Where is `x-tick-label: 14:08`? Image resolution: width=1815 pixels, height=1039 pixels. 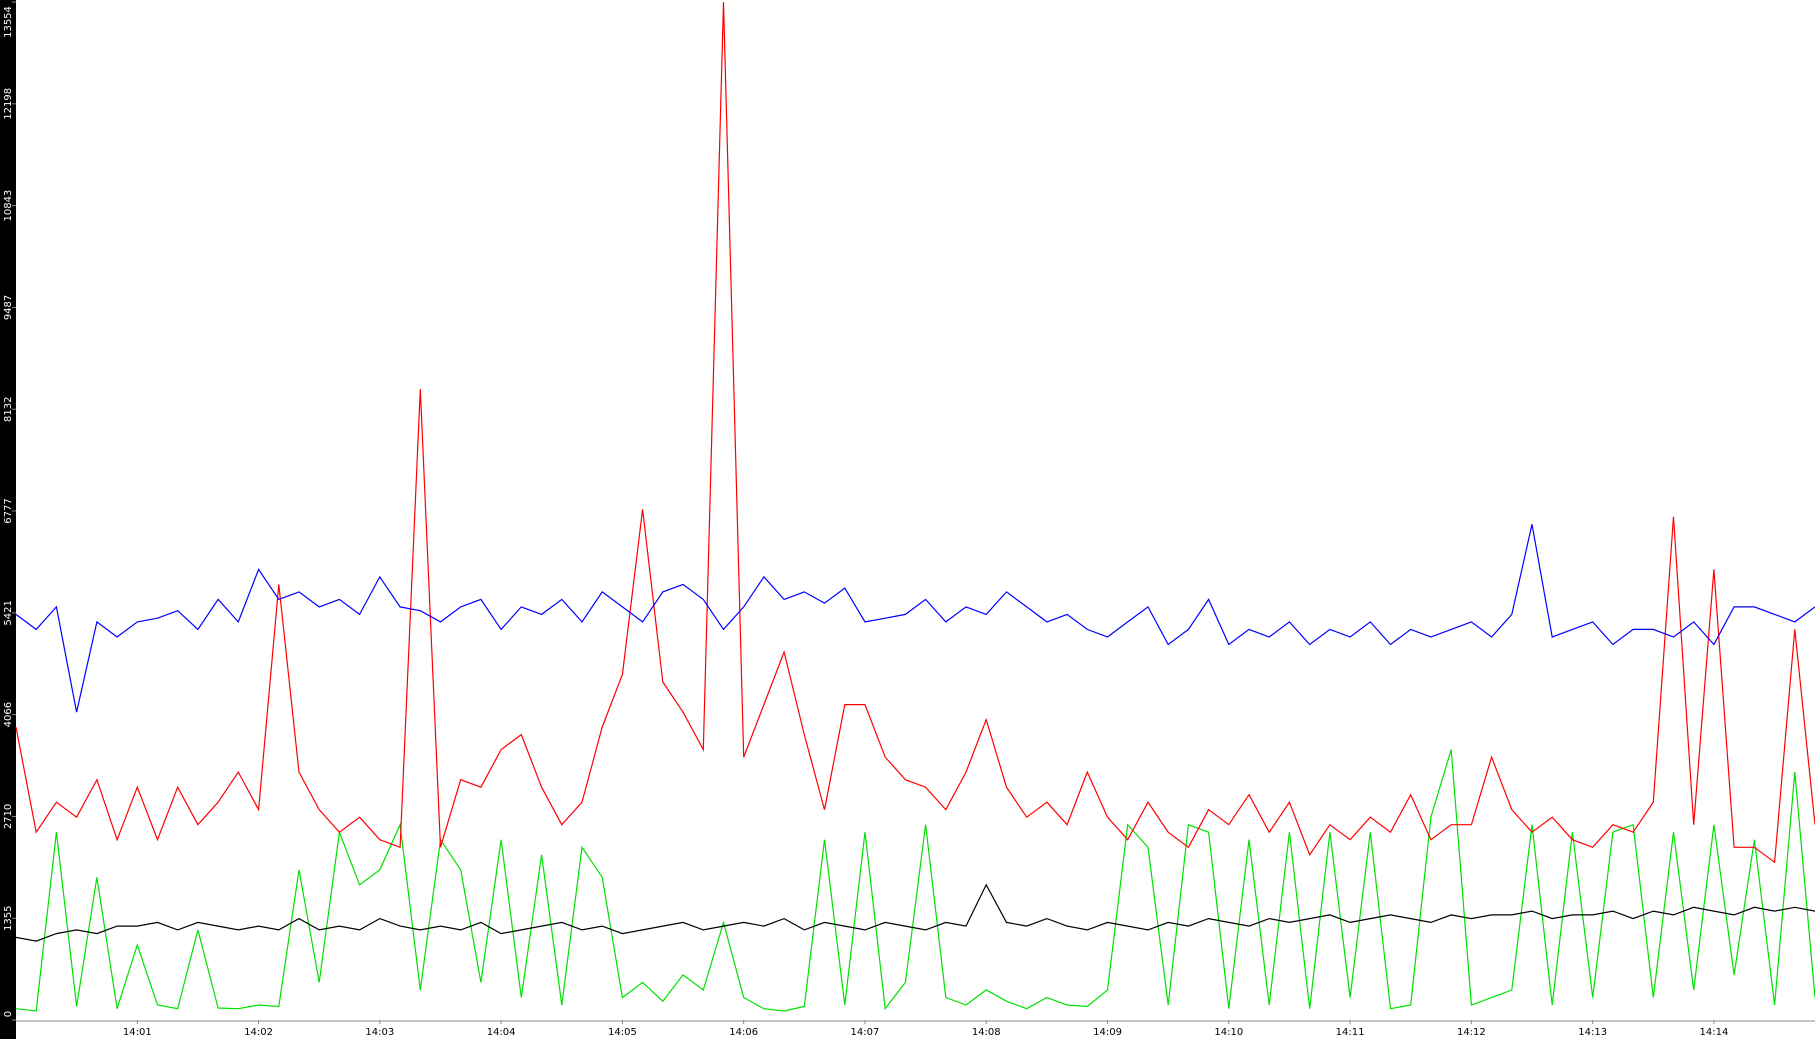
x-tick-label: 14:08 is located at coordinates (986, 1032).